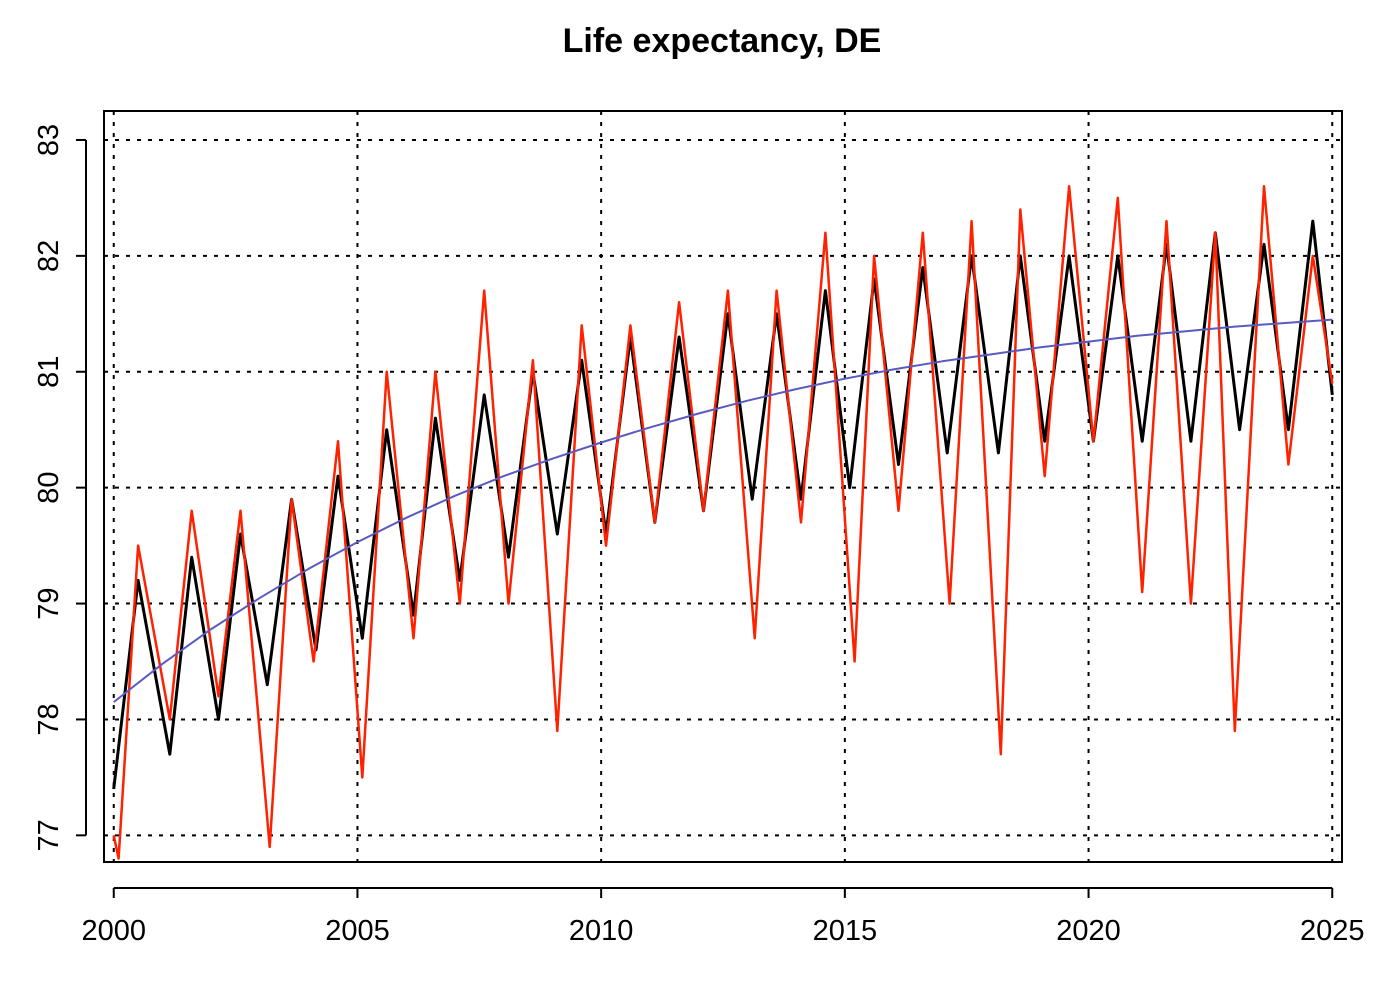 This screenshot has width=1373, height=981. What do you see at coordinates (845, 931) in the screenshot?
I see `x-tick-label: 2015` at bounding box center [845, 931].